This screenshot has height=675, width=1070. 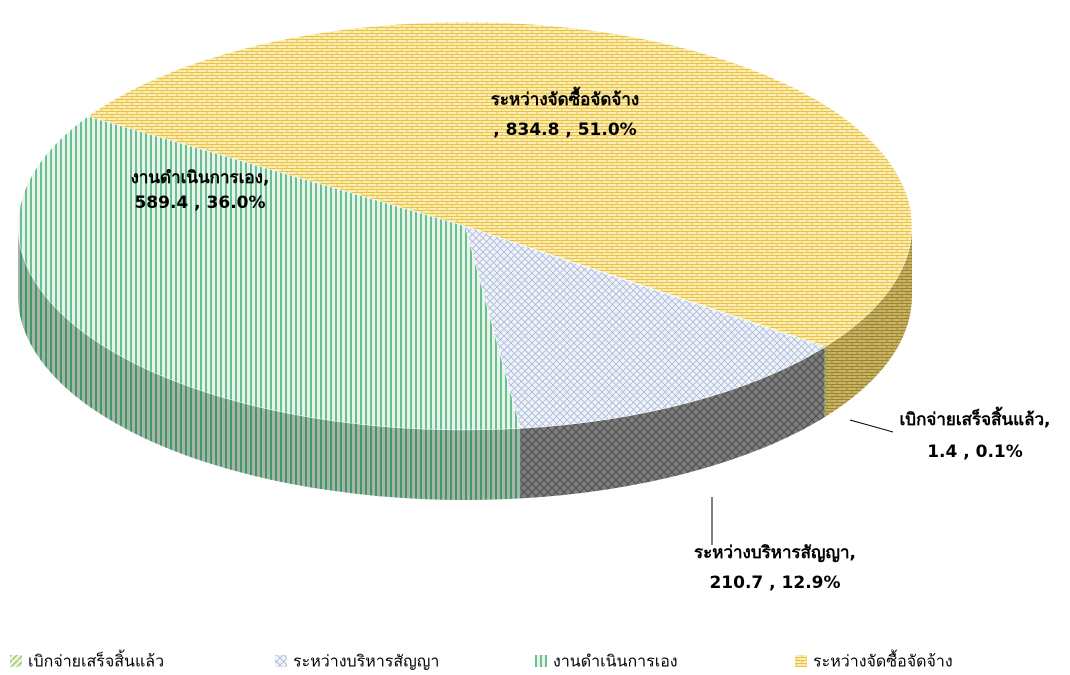 What do you see at coordinates (644, 327) in the screenshot?
I see `slice` at bounding box center [644, 327].